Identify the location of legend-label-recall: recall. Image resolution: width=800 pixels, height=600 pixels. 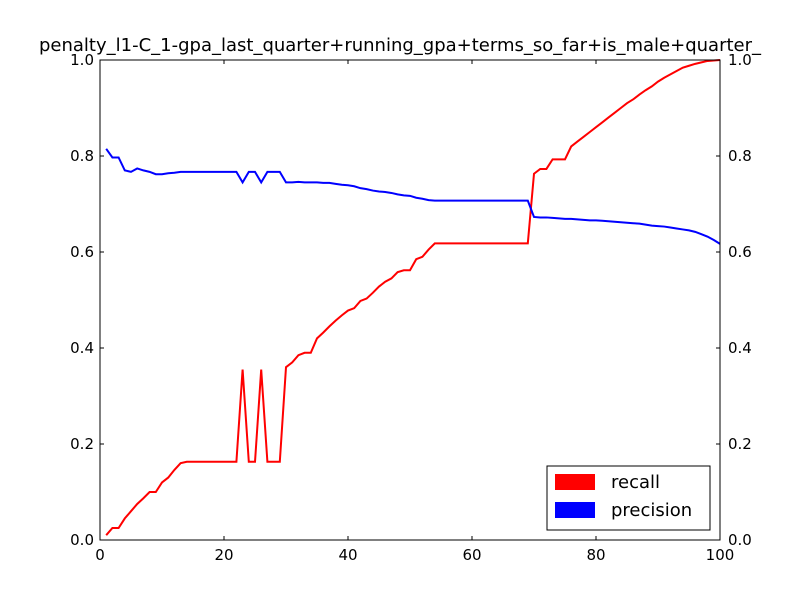
(635, 482).